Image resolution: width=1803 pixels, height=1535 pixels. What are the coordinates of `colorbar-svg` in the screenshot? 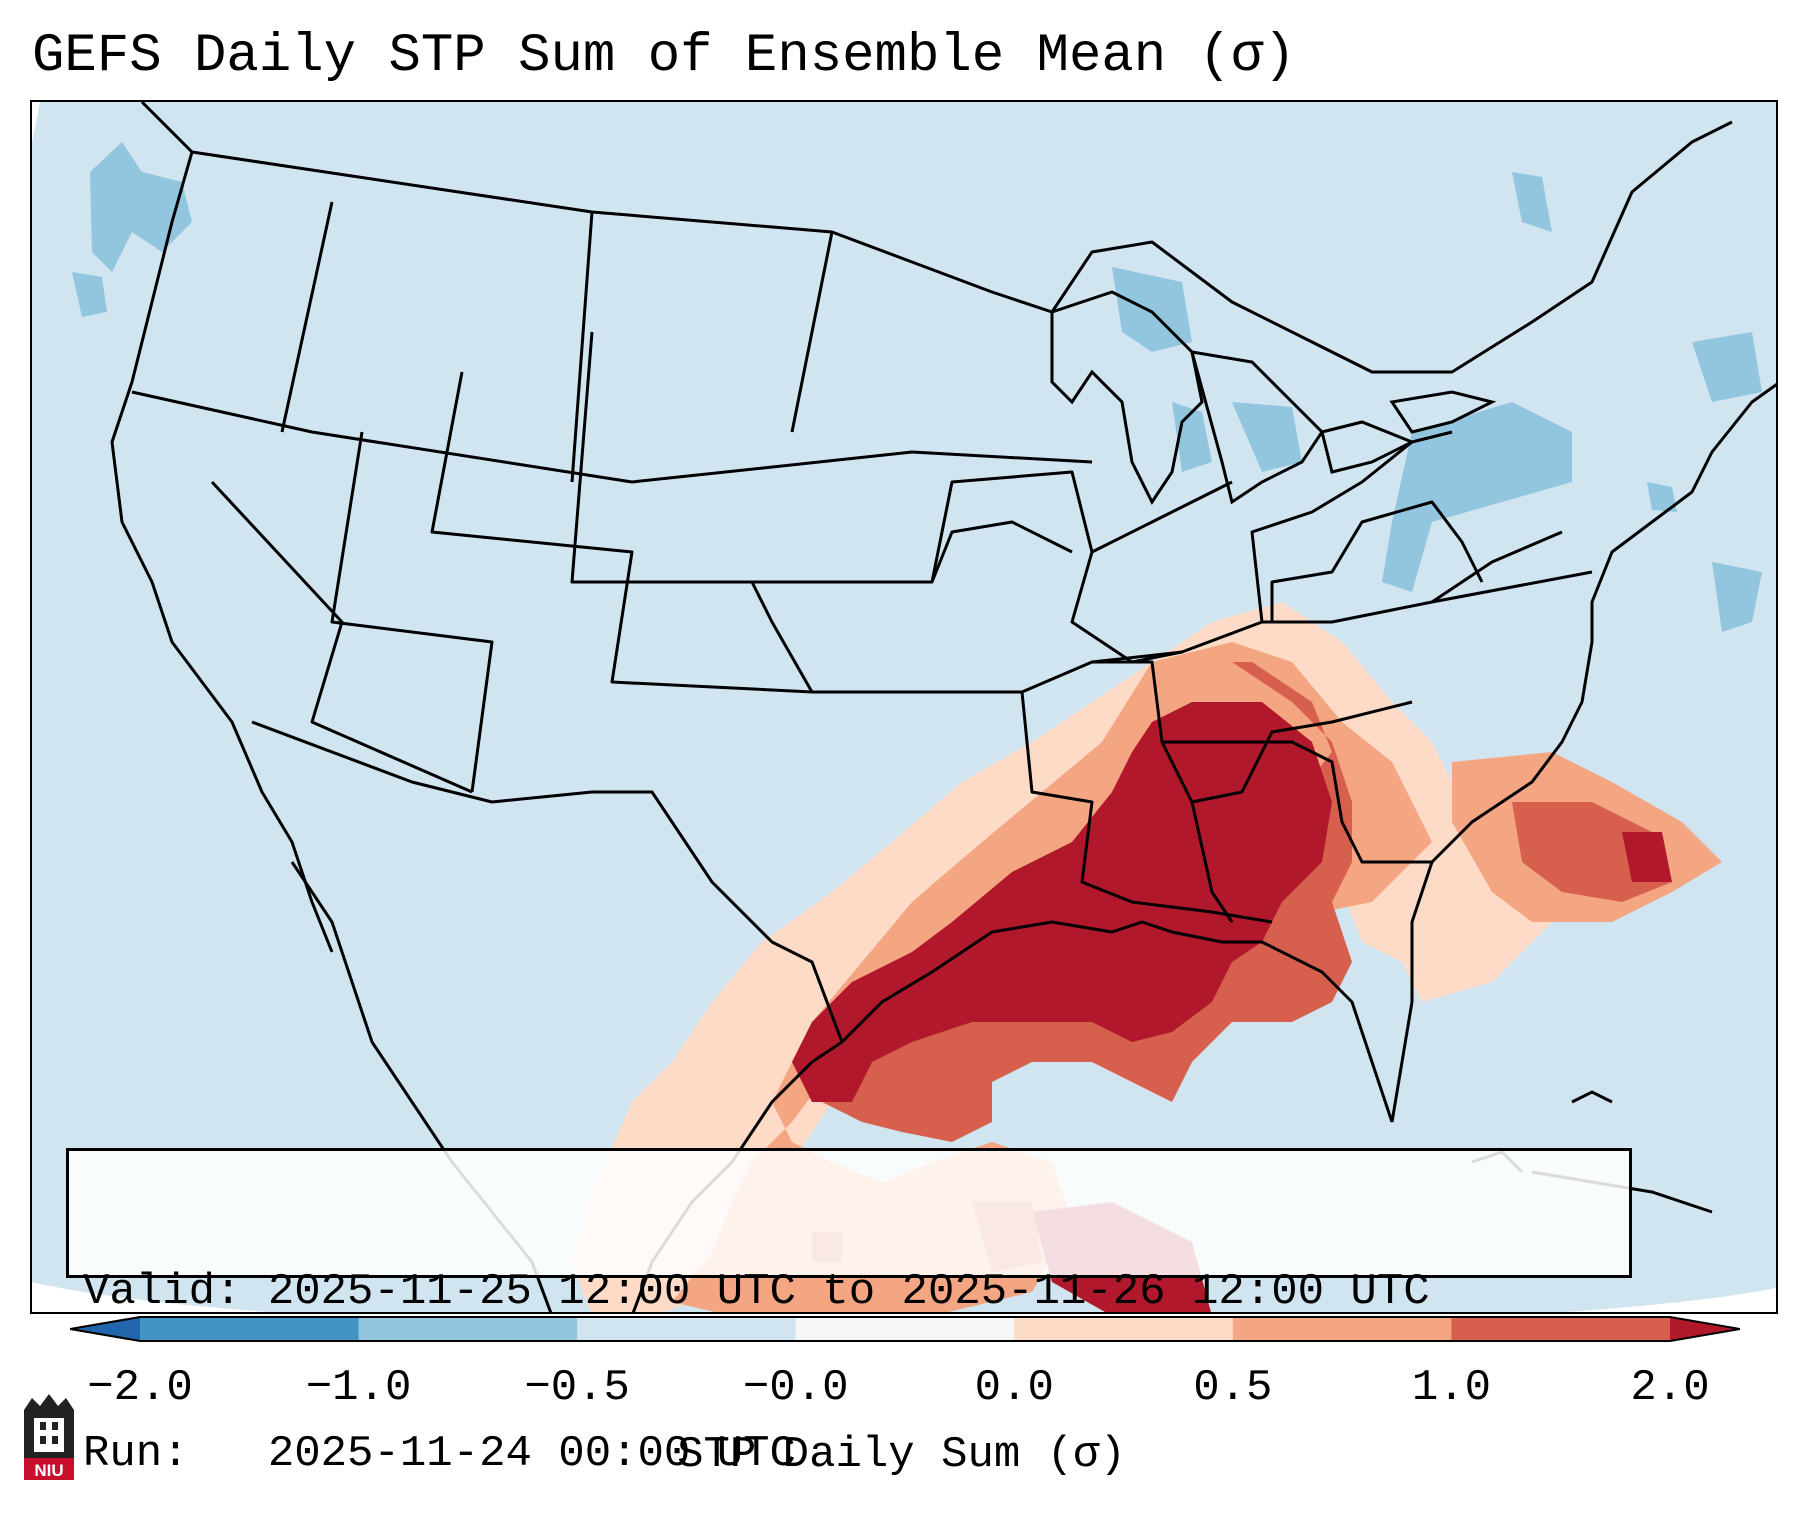 It's located at (905, 1329).